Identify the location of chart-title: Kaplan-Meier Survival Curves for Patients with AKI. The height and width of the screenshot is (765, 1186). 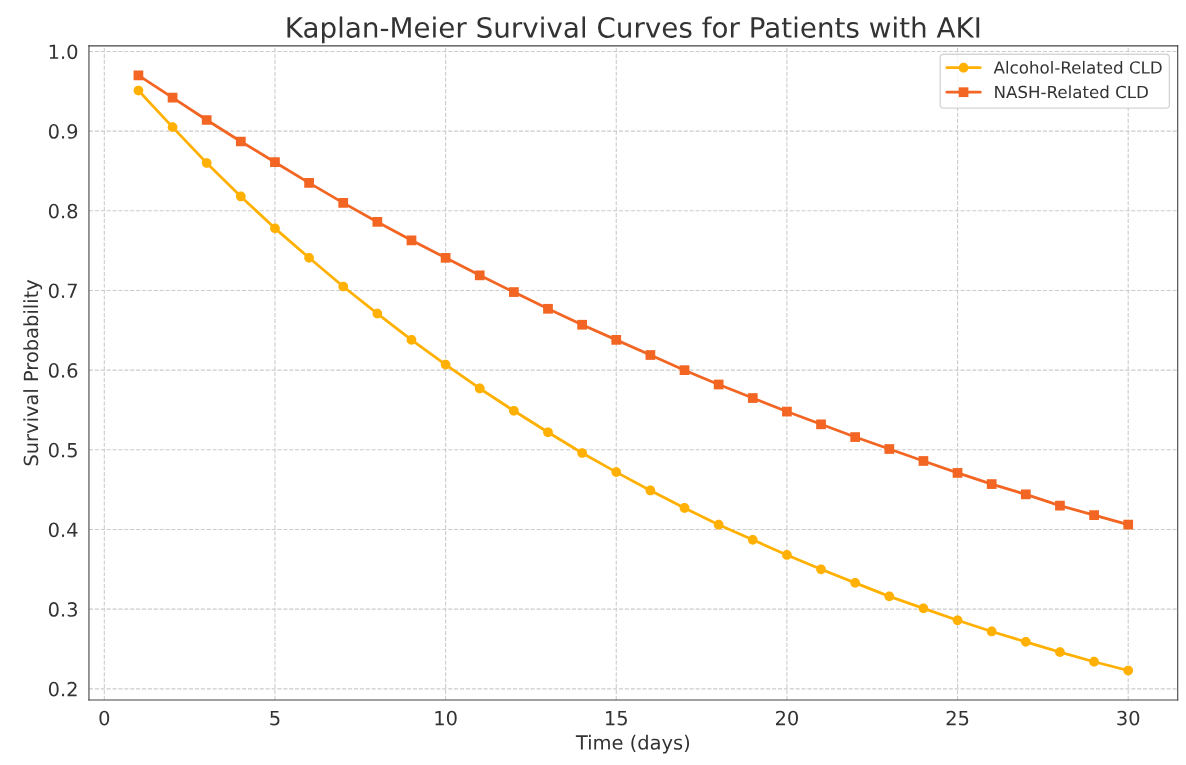
(633, 30).